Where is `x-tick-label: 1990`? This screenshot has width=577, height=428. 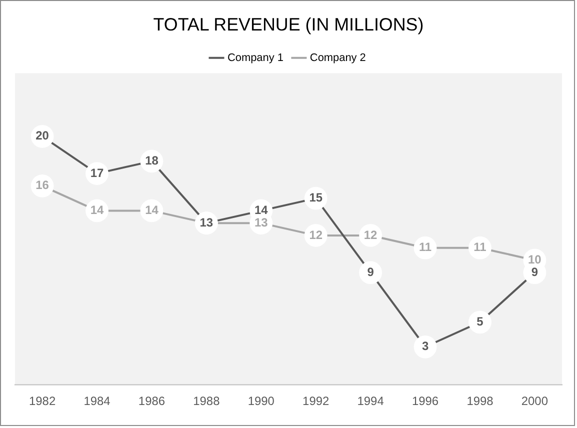 x-tick-label: 1990 is located at coordinates (261, 401).